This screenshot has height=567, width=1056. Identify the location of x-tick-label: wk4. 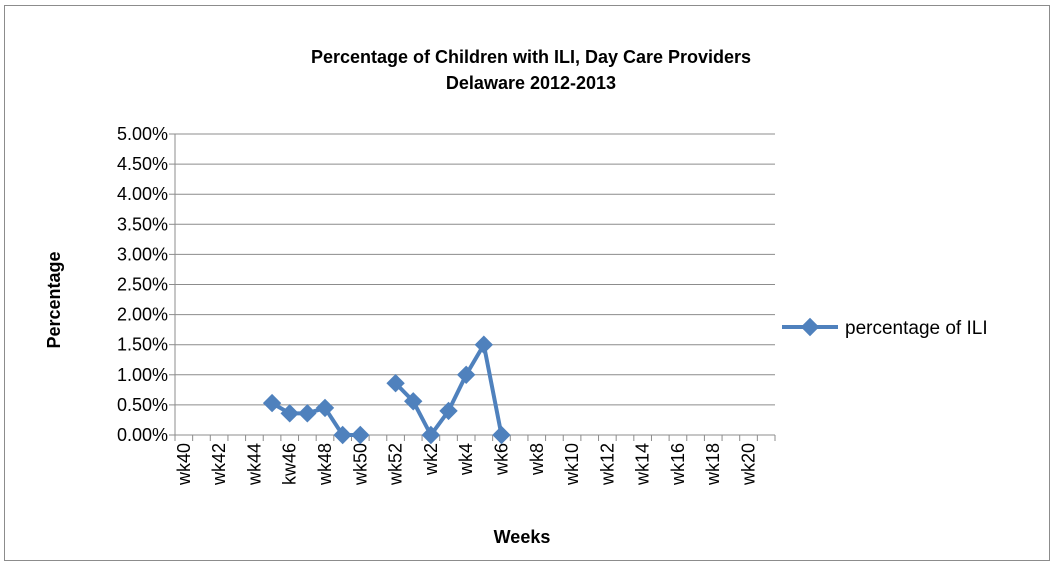
(466, 459).